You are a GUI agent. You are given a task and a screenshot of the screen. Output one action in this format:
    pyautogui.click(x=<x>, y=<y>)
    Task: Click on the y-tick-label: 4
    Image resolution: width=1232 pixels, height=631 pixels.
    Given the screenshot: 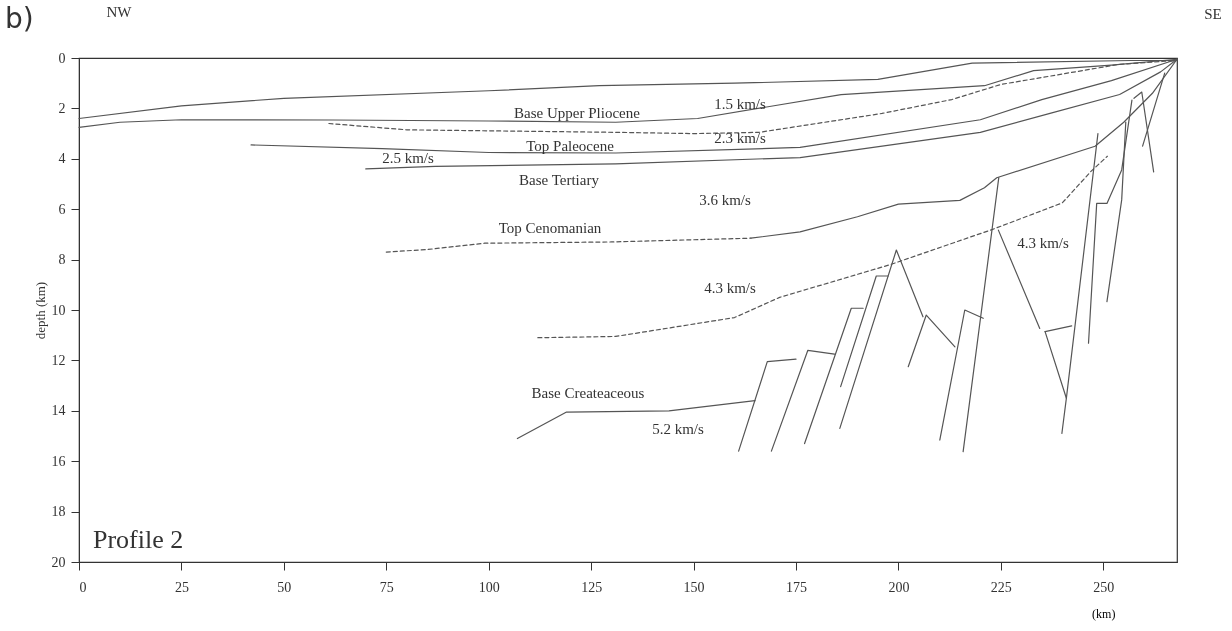 What is the action you would take?
    pyautogui.click(x=62, y=159)
    